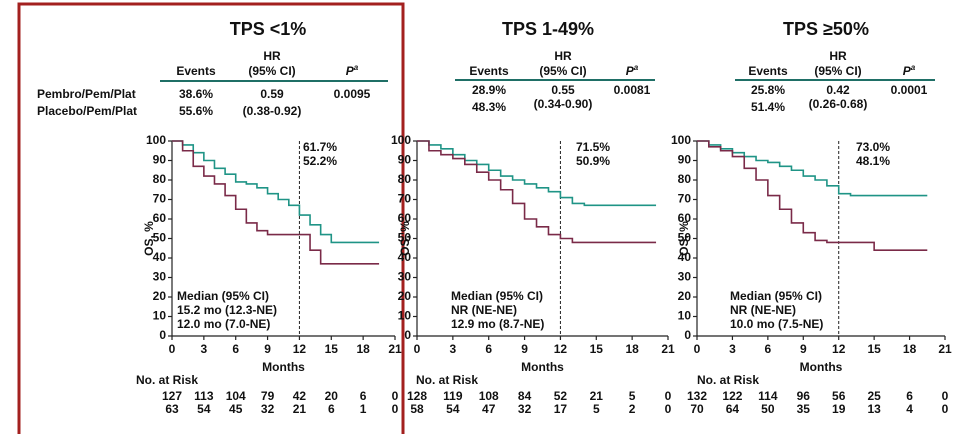 The image size is (954, 434). Describe the element at coordinates (204, 396) in the screenshot. I see `at-risk-value: 113` at that location.